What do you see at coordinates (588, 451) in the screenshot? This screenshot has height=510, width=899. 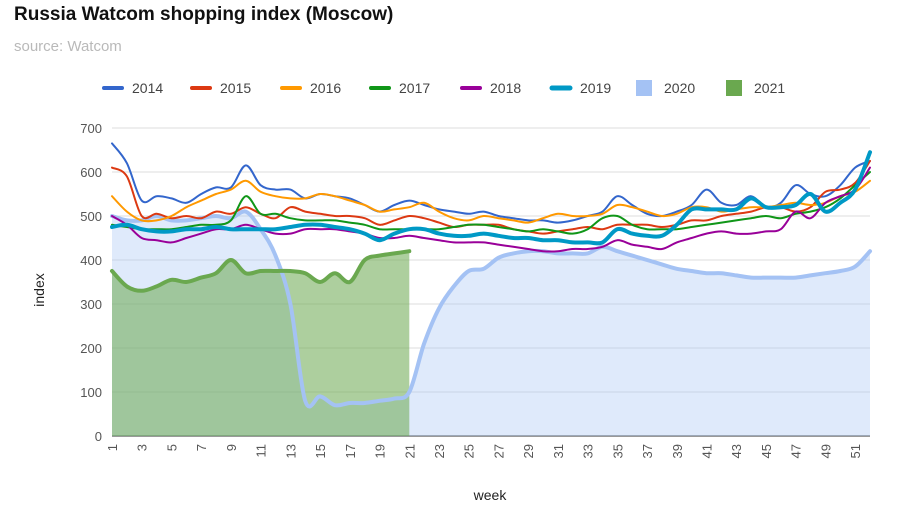 I see `x-tick-label: 33` at bounding box center [588, 451].